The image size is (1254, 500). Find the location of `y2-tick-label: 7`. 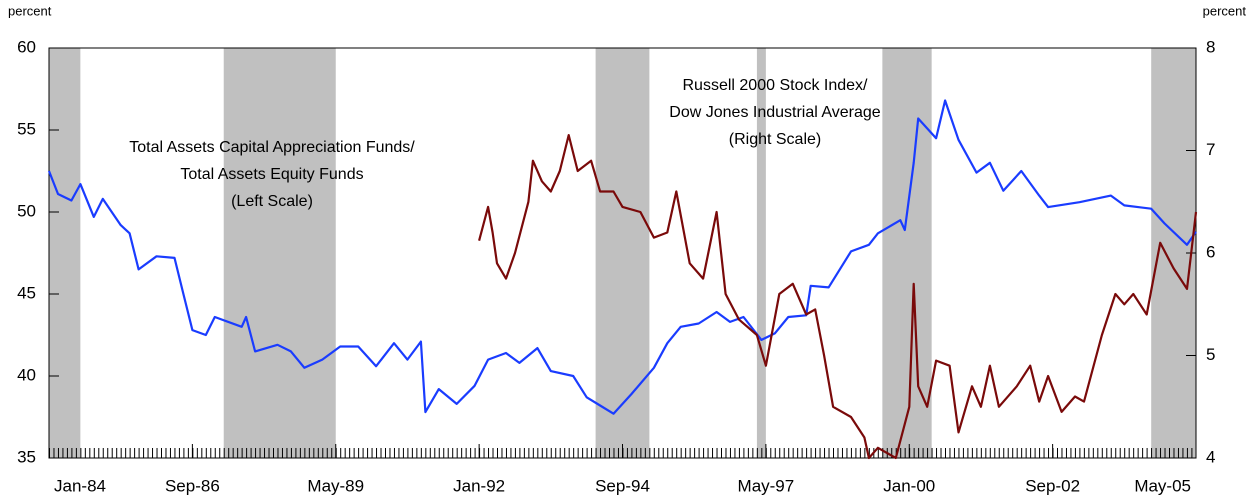

y2-tick-label: 7 is located at coordinates (1210, 149).